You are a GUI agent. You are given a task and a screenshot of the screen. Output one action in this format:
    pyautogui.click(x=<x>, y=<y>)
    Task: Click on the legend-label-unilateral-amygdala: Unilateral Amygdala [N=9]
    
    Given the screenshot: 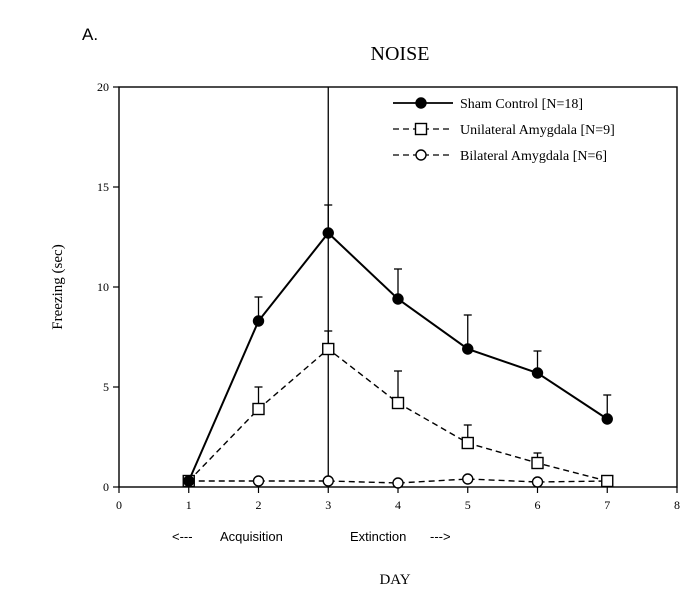 What is the action you would take?
    pyautogui.click(x=537, y=130)
    